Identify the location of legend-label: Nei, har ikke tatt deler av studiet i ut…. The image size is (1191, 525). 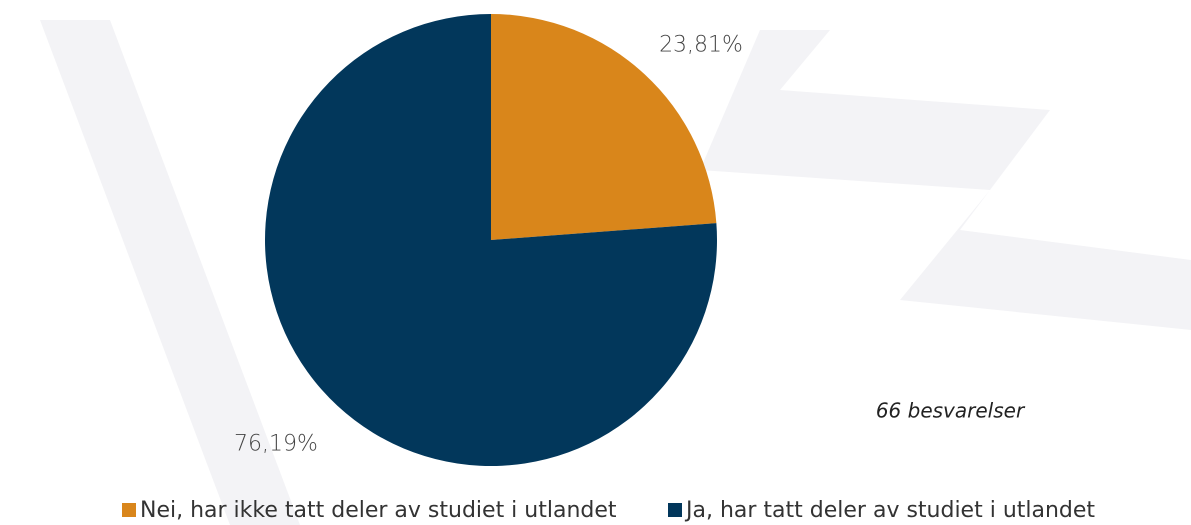
(378, 510).